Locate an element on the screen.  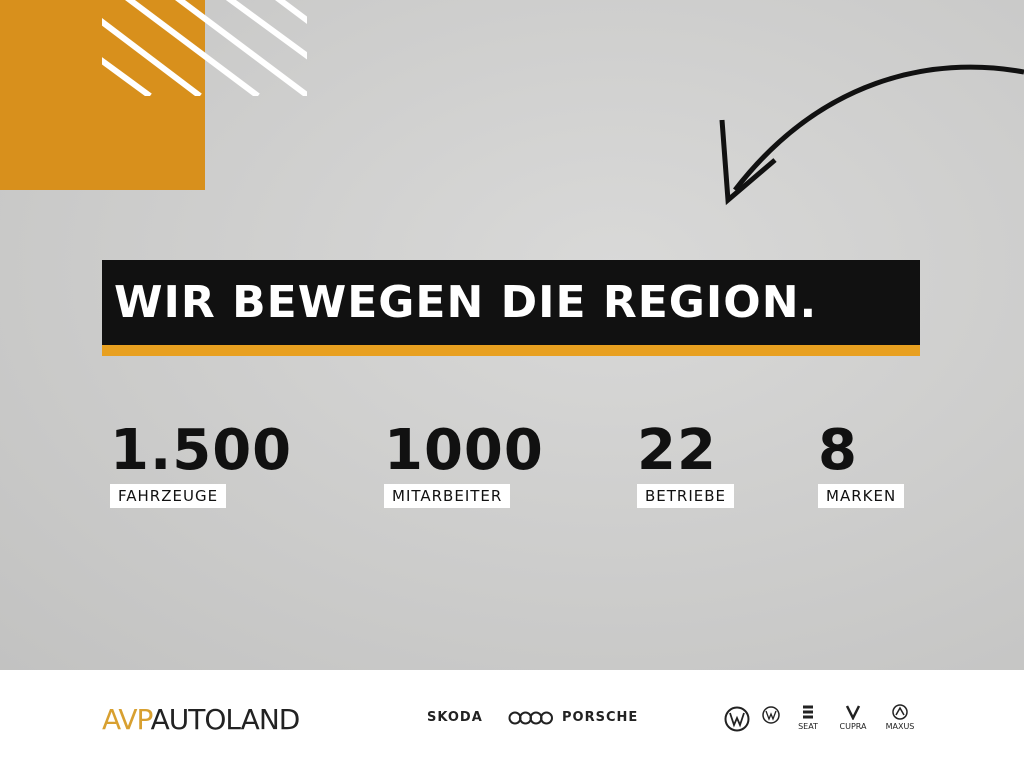
skoda-logo: SKODA is located at coordinates (455, 717).